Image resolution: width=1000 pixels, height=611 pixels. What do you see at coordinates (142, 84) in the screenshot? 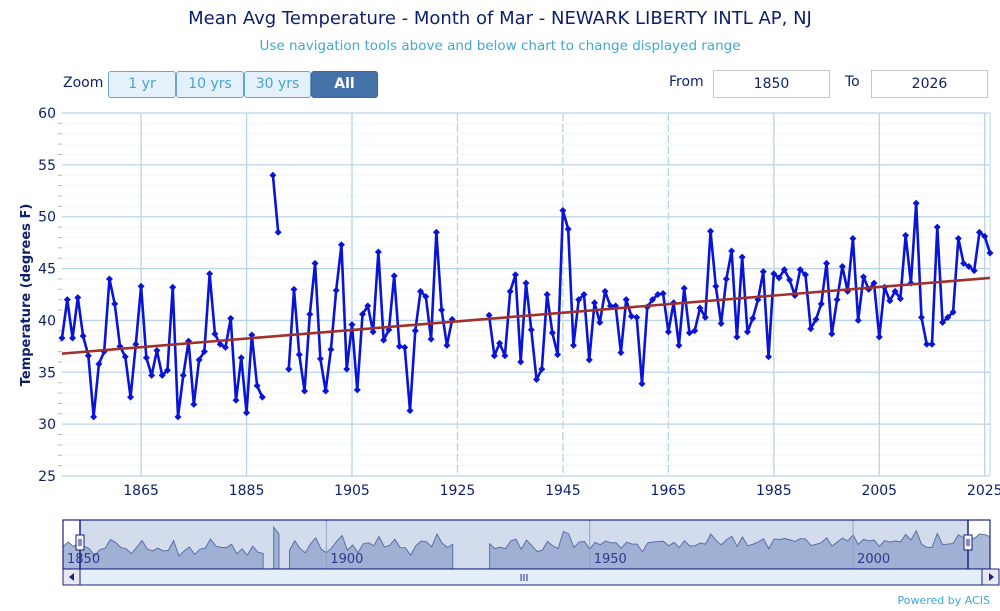
I see `zoom-1yr-button: 1 yr` at bounding box center [142, 84].